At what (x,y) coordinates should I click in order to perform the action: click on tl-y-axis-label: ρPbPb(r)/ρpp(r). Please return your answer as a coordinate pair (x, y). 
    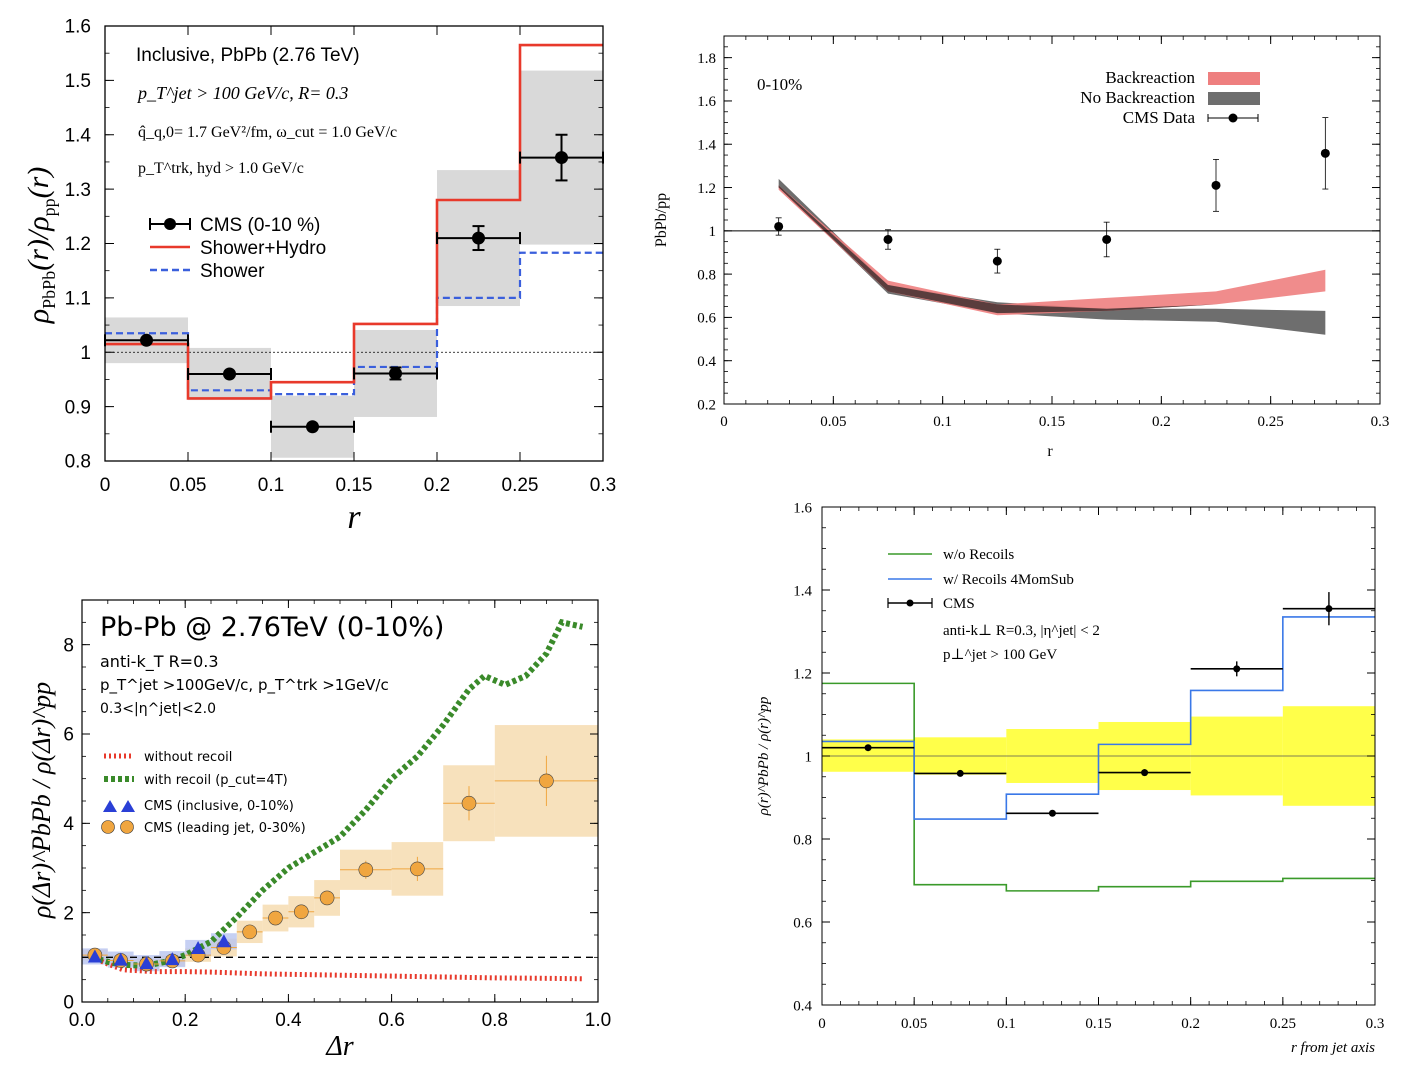
    Looking at the image, I should click on (40, 245).